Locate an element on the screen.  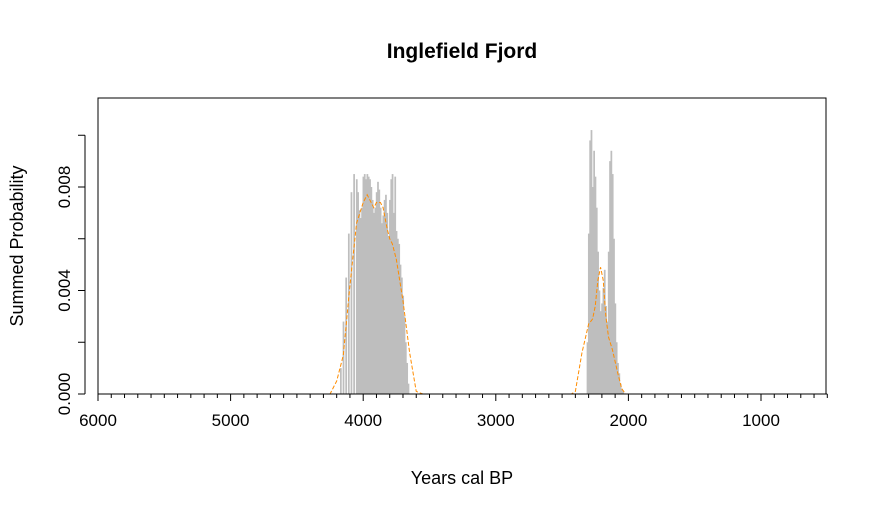
x-tick-label: 5000 is located at coordinates (231, 420).